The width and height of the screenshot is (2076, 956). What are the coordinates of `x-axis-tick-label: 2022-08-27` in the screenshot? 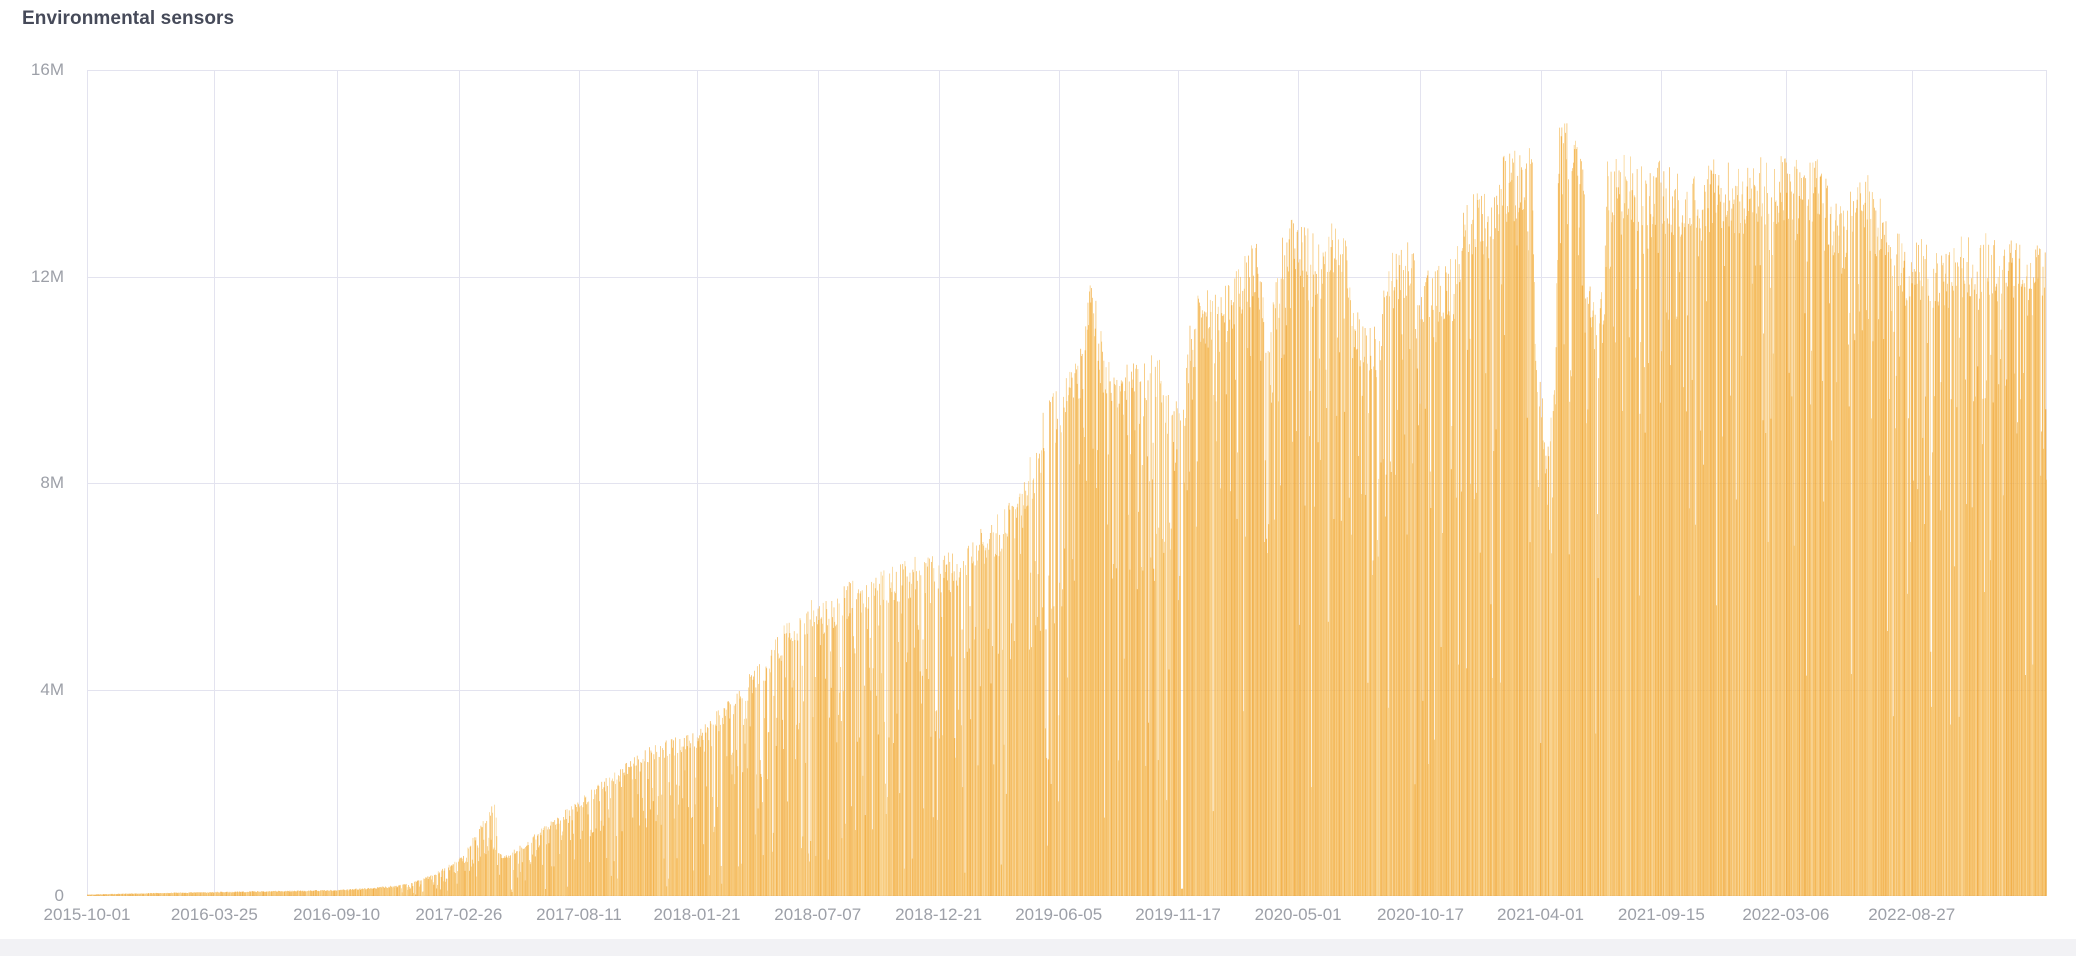 It's located at (1912, 914).